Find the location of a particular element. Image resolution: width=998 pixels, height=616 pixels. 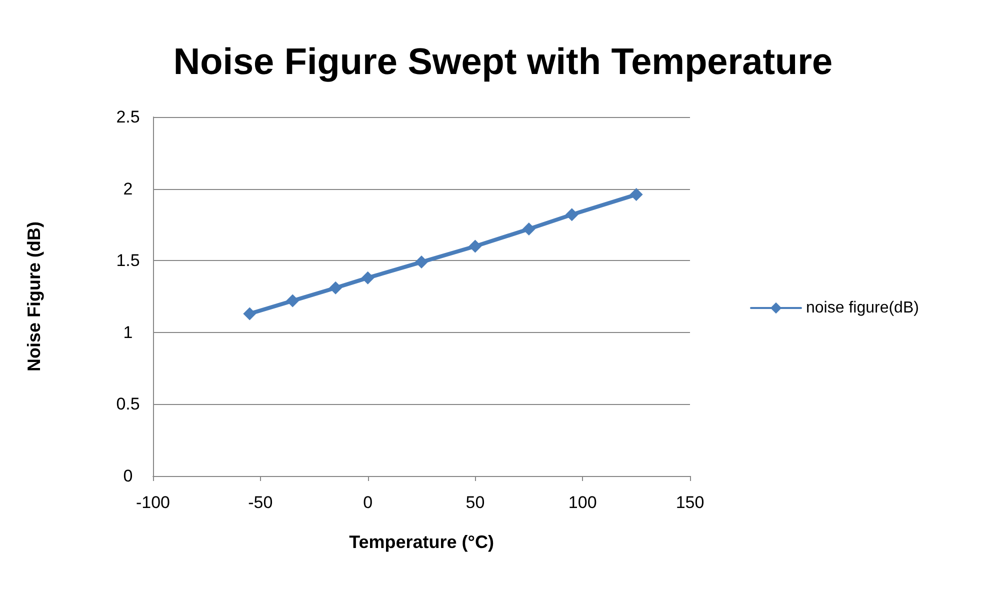

y-tick-label: 0.5 is located at coordinates (128, 404).